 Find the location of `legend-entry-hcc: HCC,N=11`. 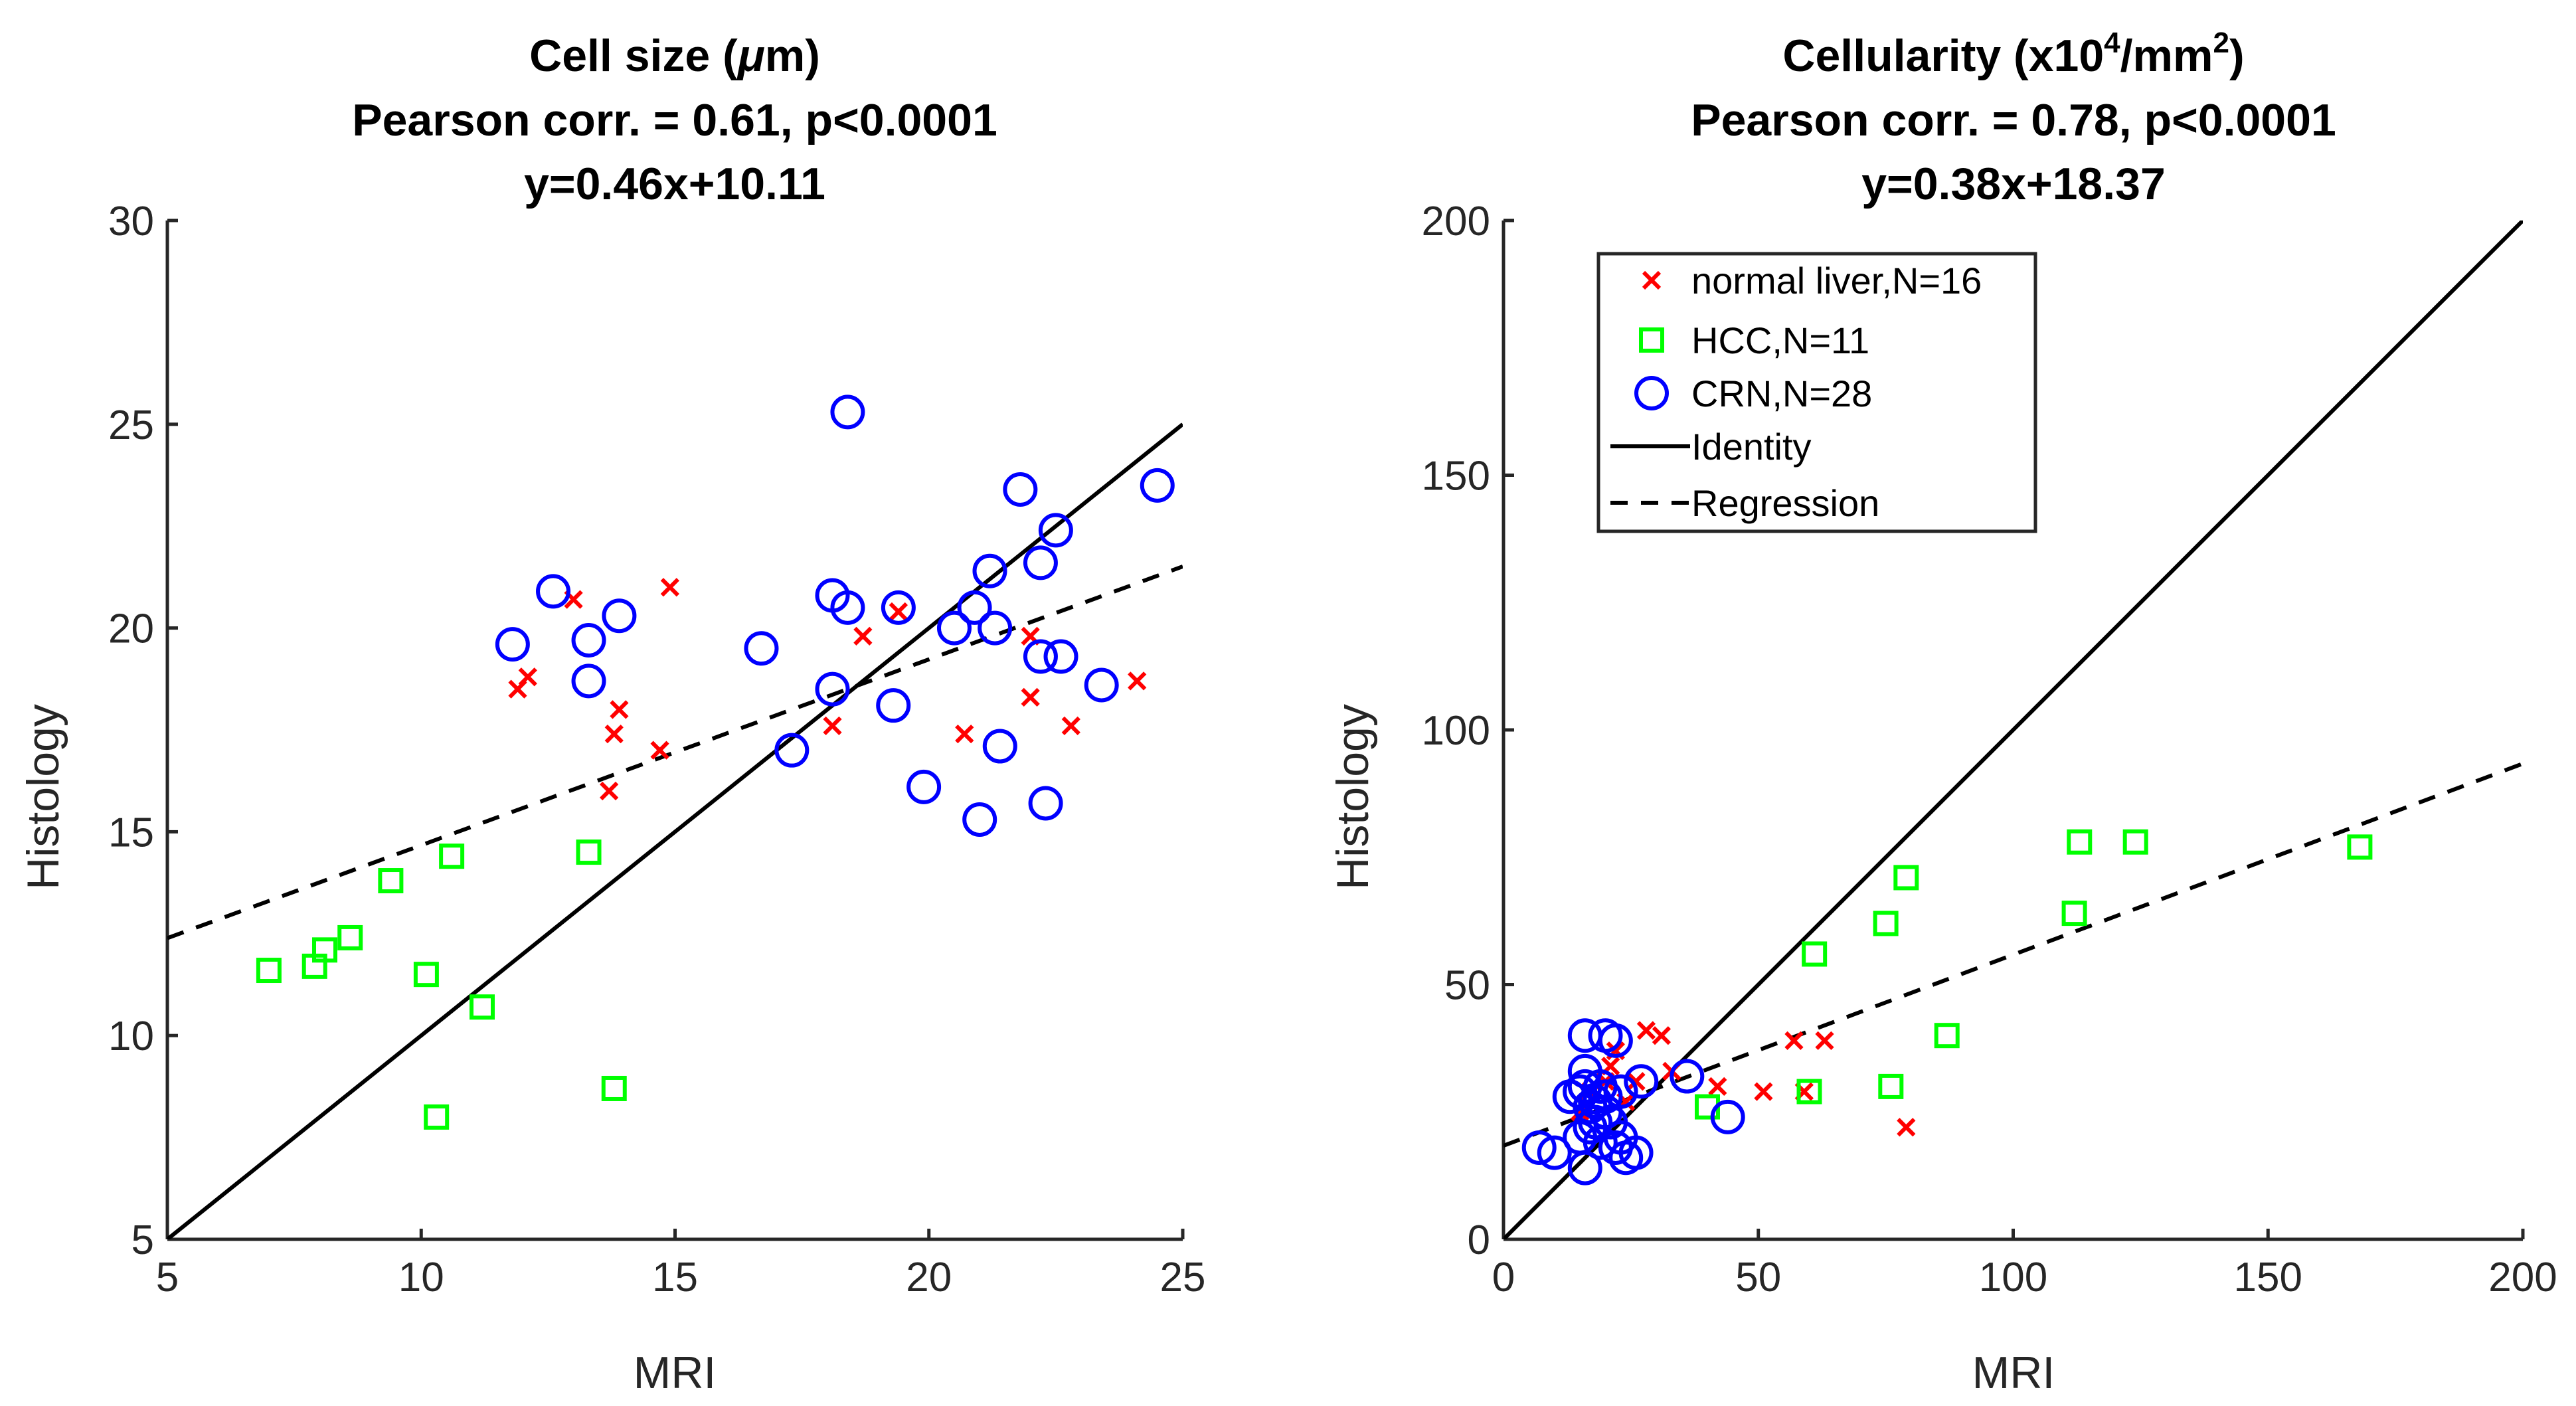

legend-entry-hcc: HCC,N=11 is located at coordinates (1754, 340).